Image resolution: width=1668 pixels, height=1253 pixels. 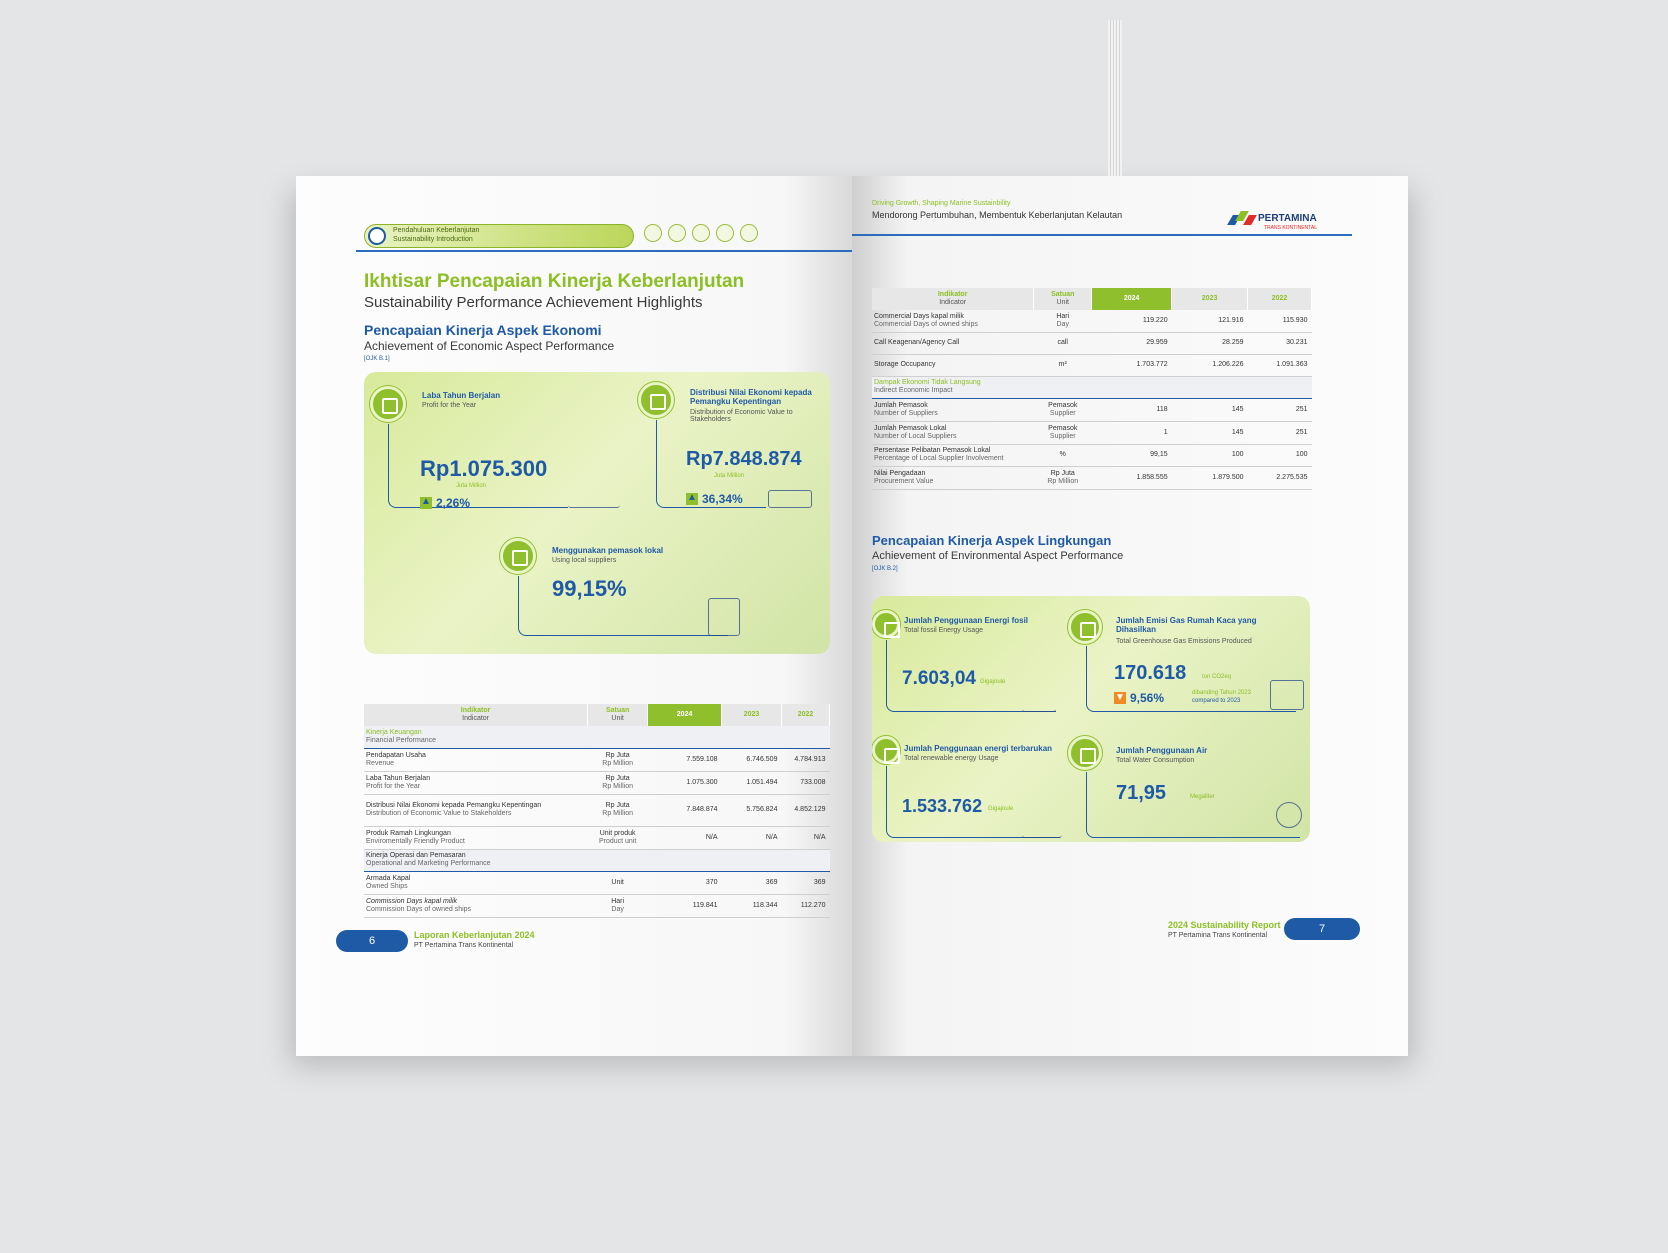 I want to click on ojk-tag: [OJK B.2], so click(x=885, y=569).